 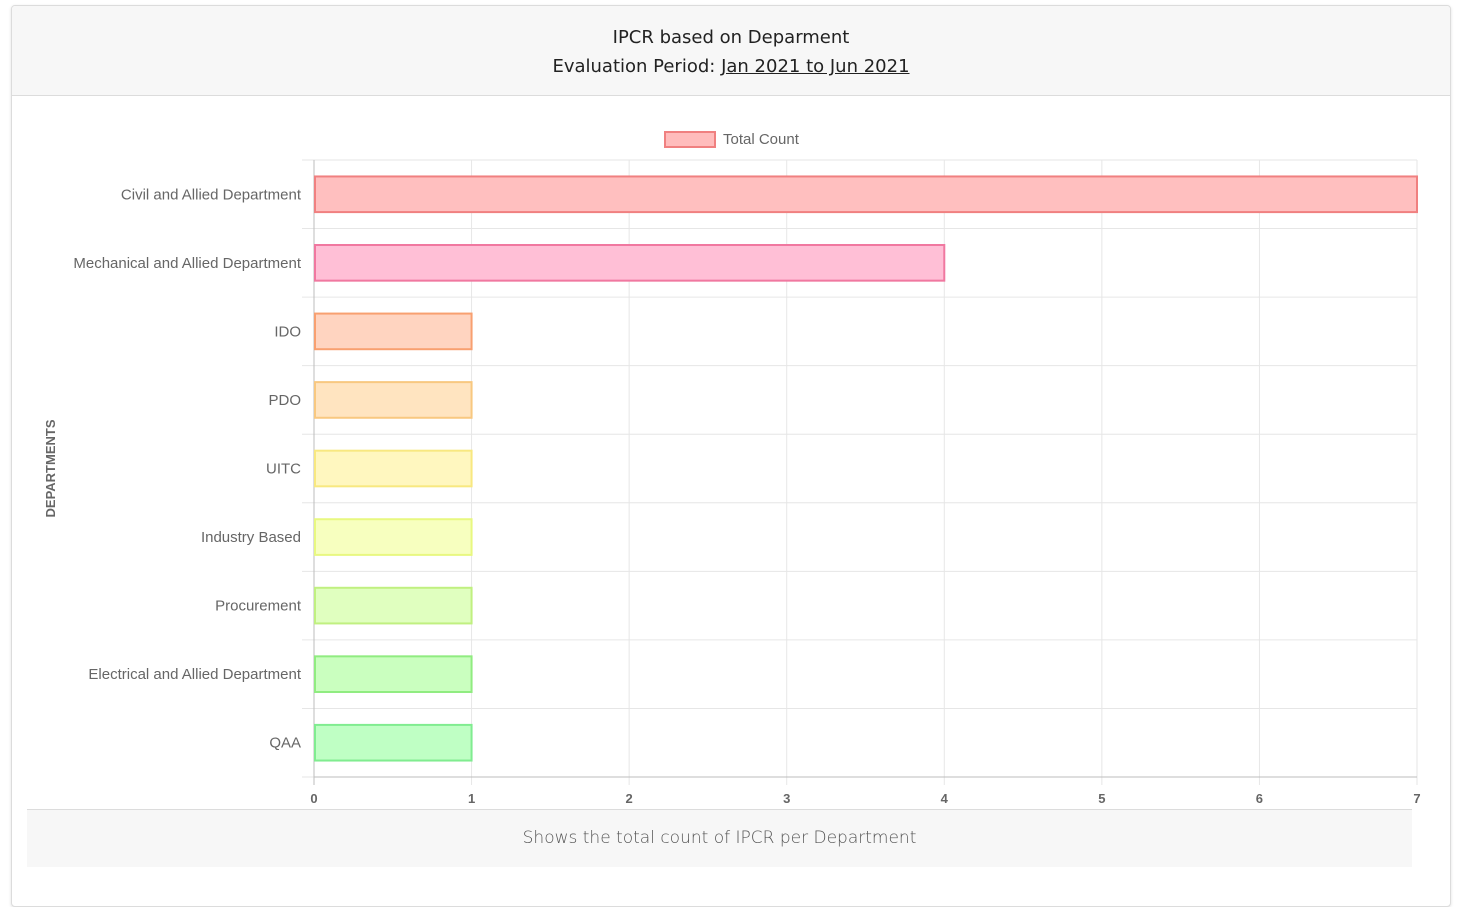 I want to click on legend-swatch, so click(x=690, y=139).